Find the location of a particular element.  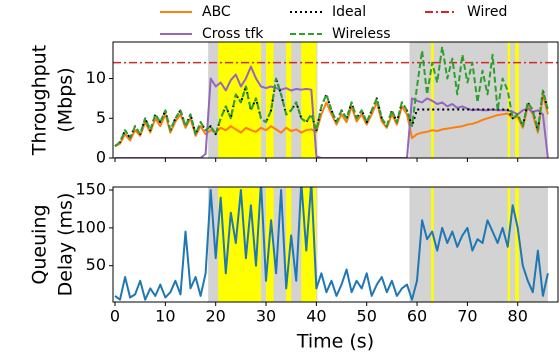

x-tick-label: 80 is located at coordinates (518, 316).